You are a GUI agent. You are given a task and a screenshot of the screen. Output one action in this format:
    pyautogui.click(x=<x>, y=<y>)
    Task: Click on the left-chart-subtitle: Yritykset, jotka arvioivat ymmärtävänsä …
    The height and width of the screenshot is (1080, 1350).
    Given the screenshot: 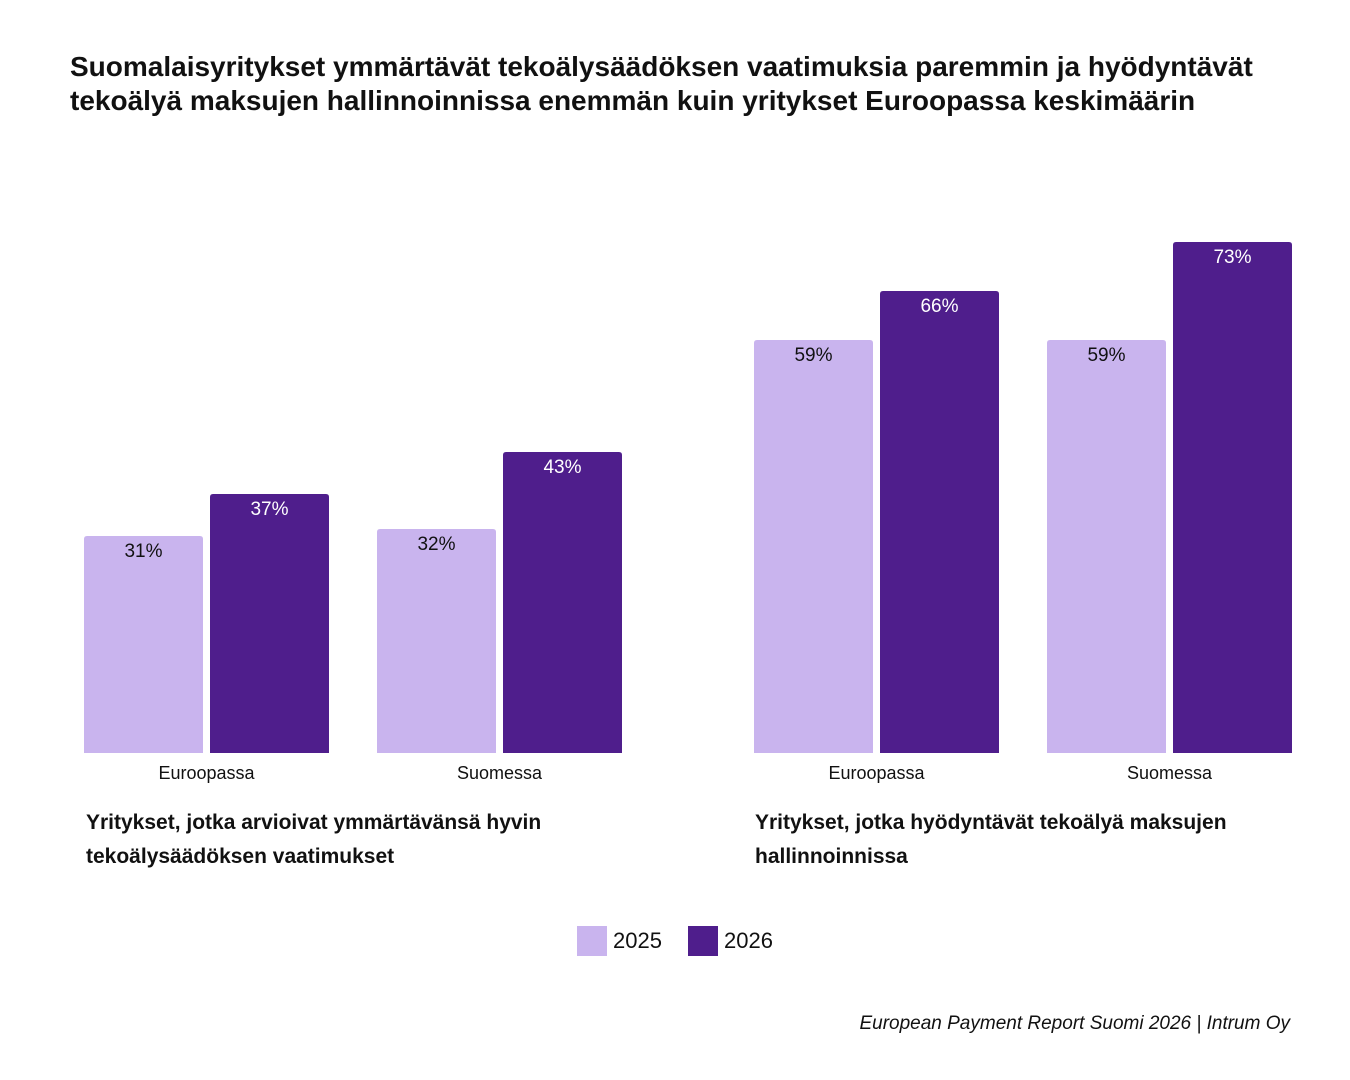 What is the action you would take?
    pyautogui.click(x=314, y=839)
    